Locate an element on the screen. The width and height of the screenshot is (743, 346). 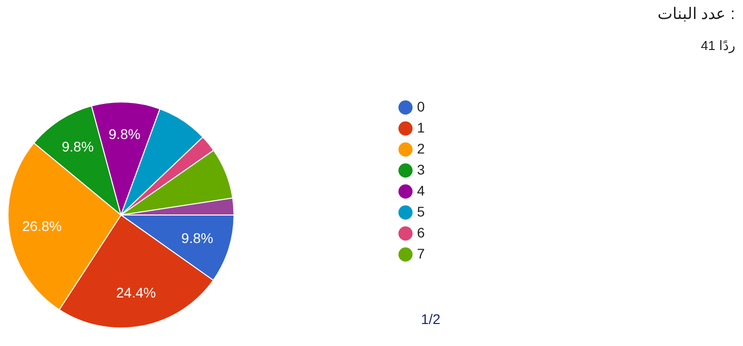
legend-label: 2 is located at coordinates (421, 148).